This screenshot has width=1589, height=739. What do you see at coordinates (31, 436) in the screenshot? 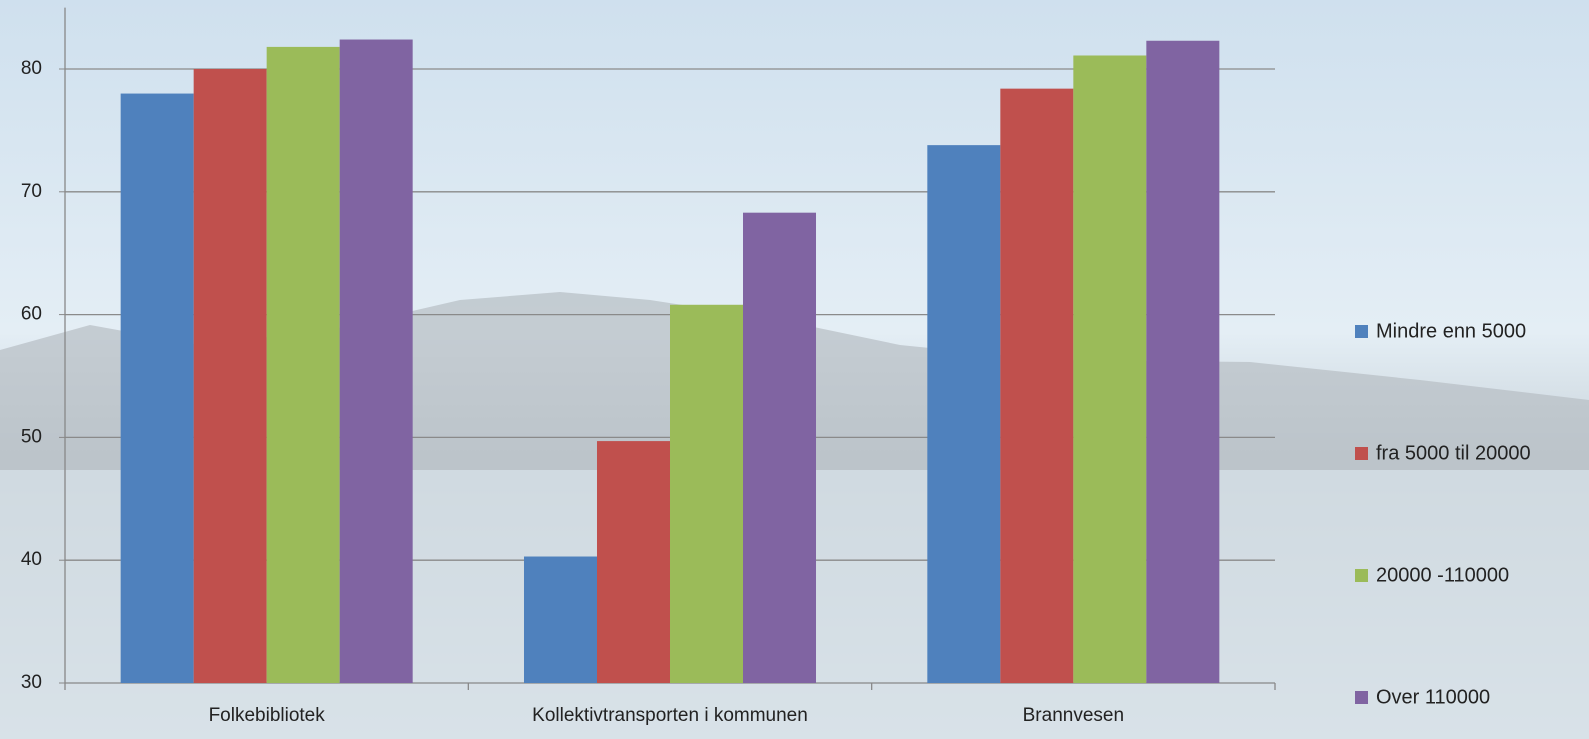
I see `y-tick-label: 50` at bounding box center [31, 436].